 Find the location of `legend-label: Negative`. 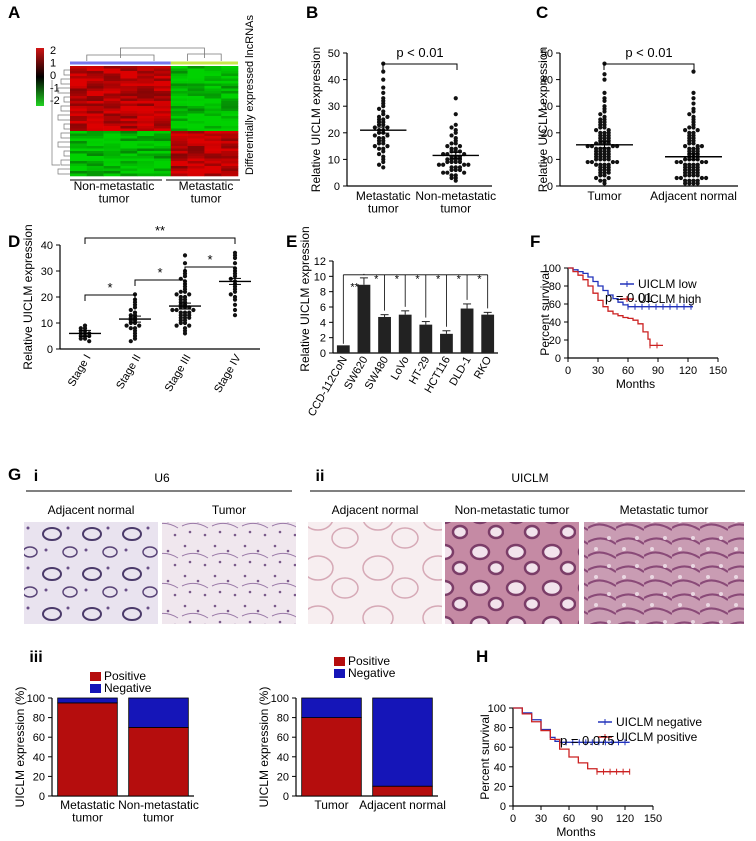

legend-label: Negative is located at coordinates (128, 688).